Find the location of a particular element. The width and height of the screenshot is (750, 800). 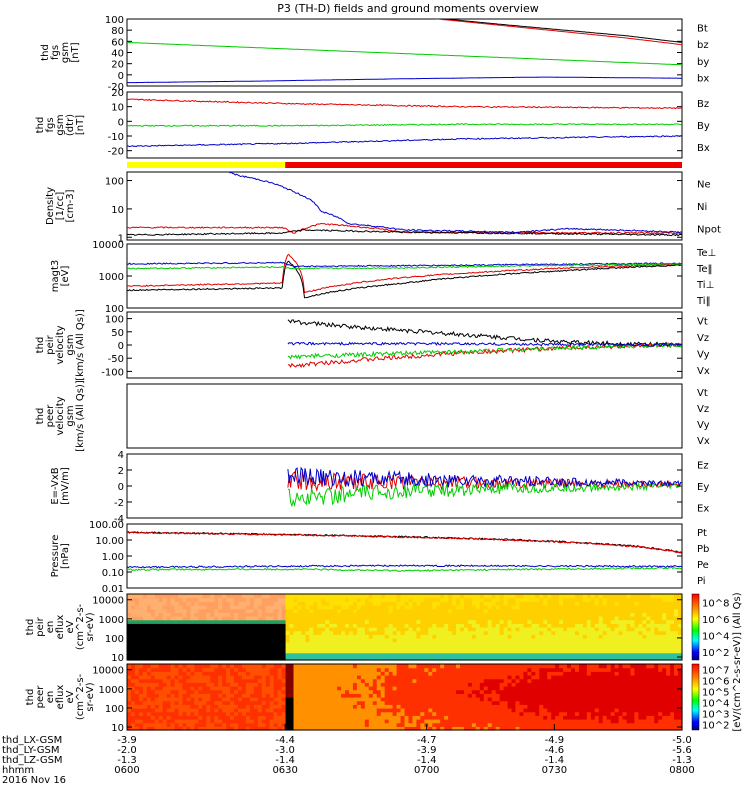

ylabel-line: eV is located at coordinates (70, 626).